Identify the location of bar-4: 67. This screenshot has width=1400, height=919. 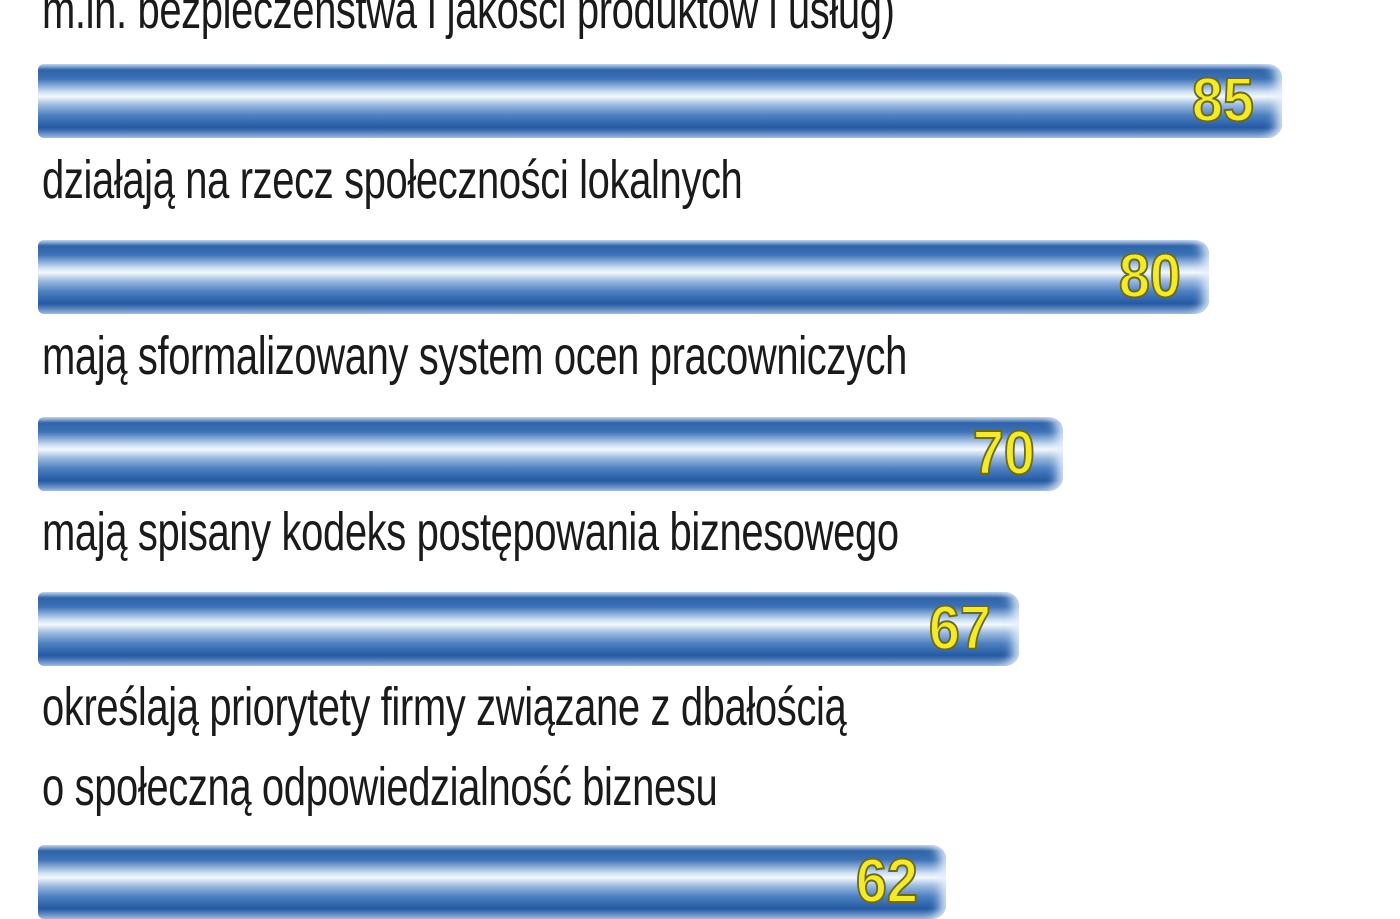
(528, 629).